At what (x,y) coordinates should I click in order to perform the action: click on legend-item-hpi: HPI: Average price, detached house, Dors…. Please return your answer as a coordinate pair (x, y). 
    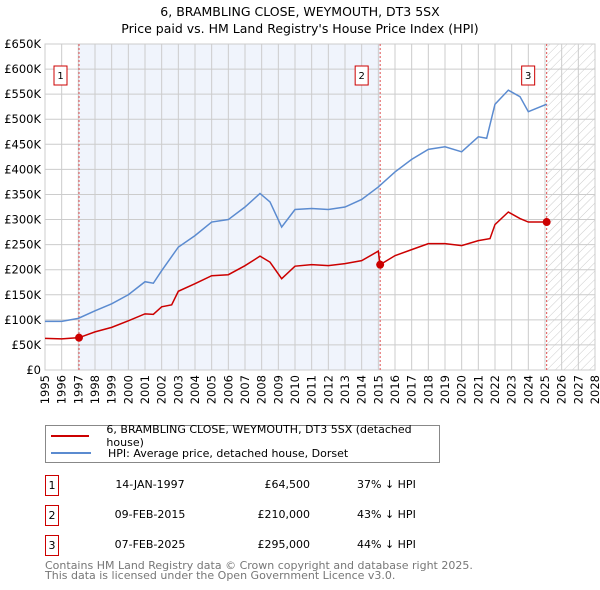
    Looking at the image, I should click on (197, 453).